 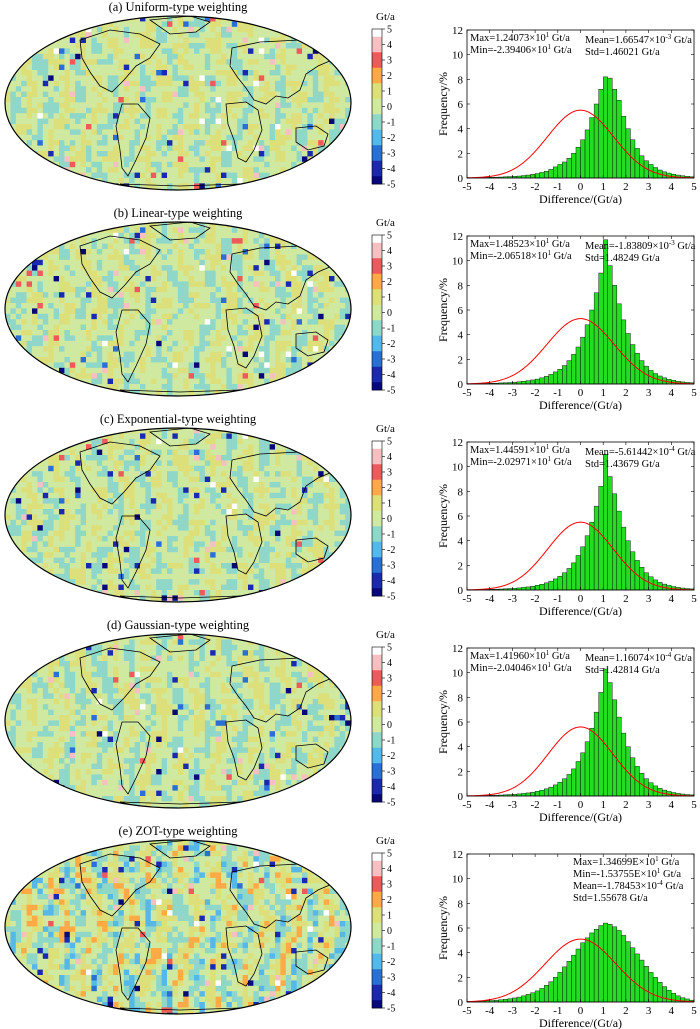 I want to click on colorbar-tick: 5, so click(x=389, y=442).